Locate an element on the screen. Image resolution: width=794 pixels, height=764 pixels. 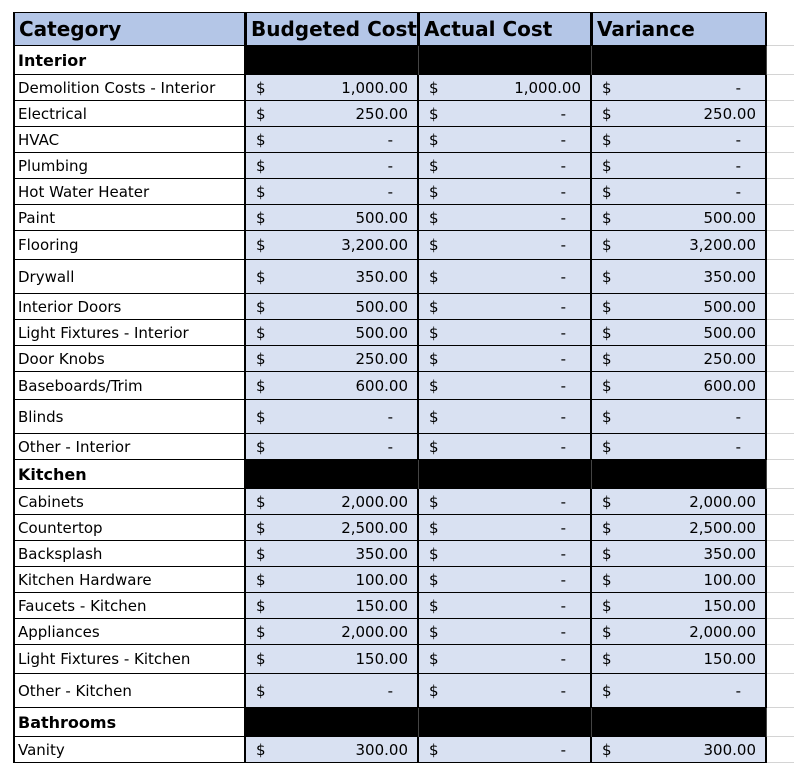
variance-cell: $3,200.00 is located at coordinates (679, 245).